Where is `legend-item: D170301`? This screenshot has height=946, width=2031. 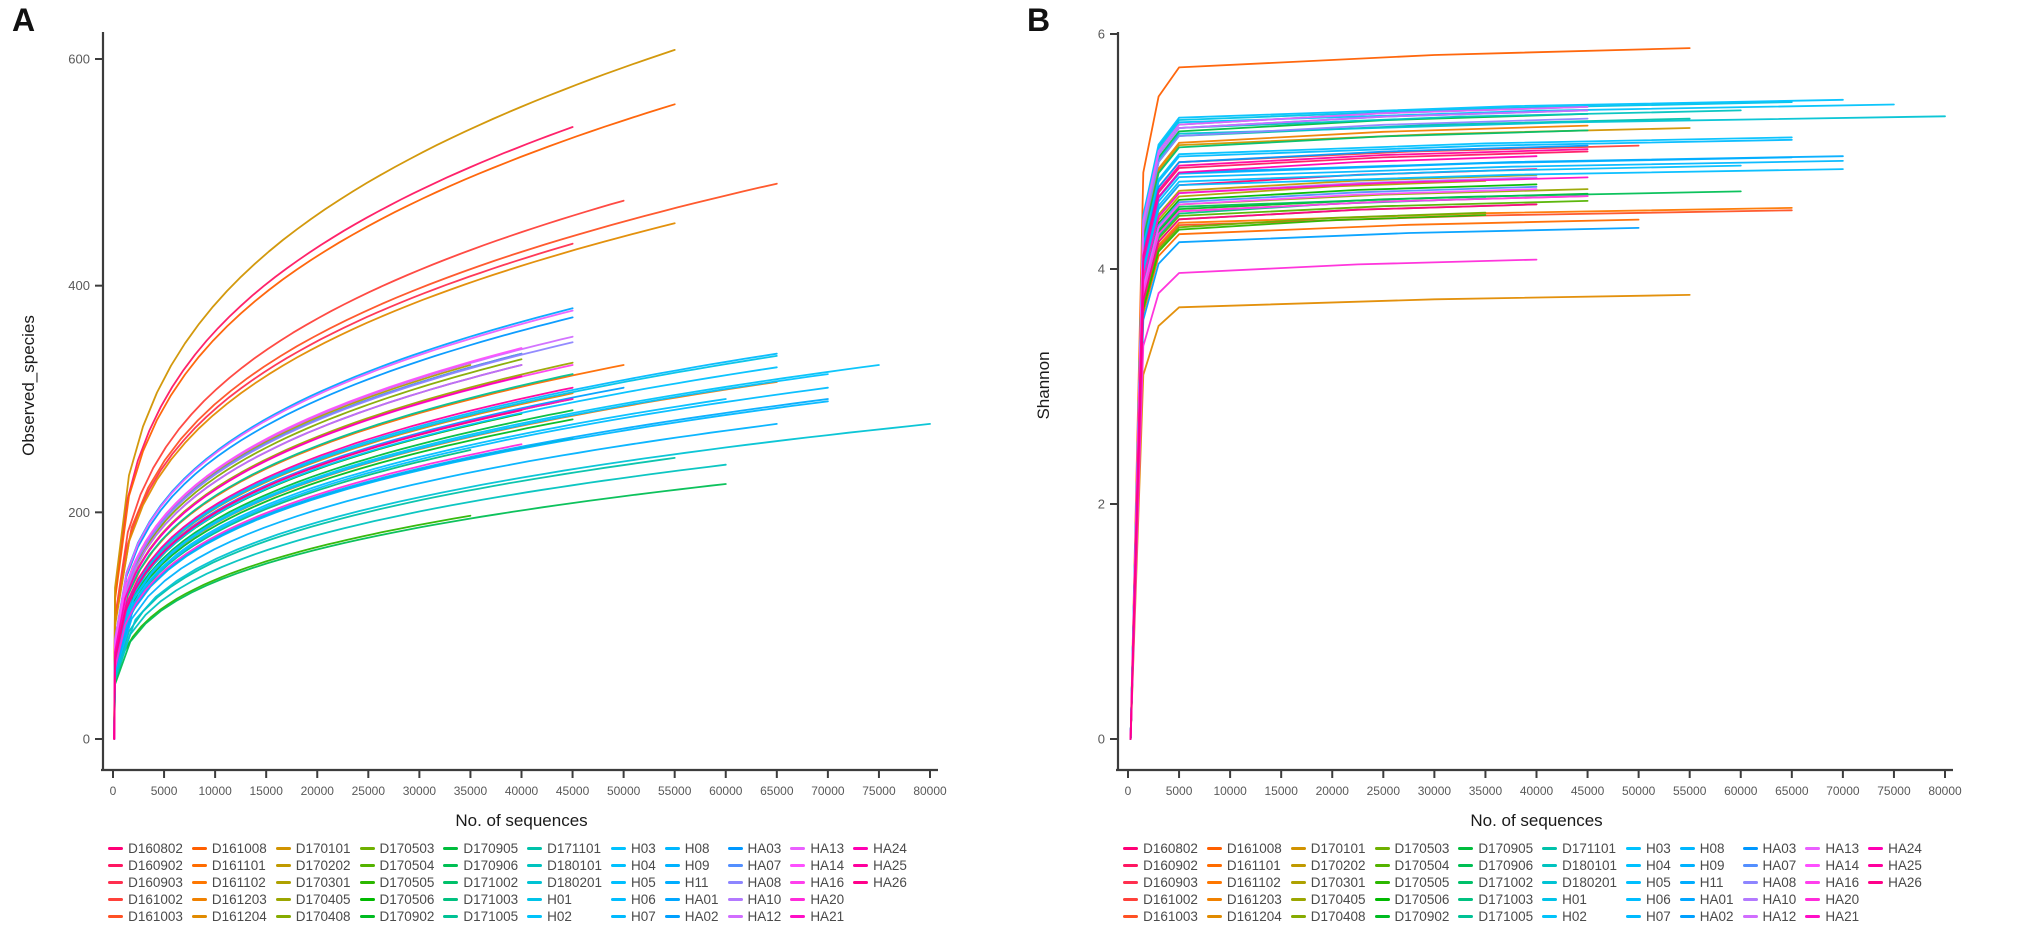
legend-item: D170301 is located at coordinates (1328, 882).